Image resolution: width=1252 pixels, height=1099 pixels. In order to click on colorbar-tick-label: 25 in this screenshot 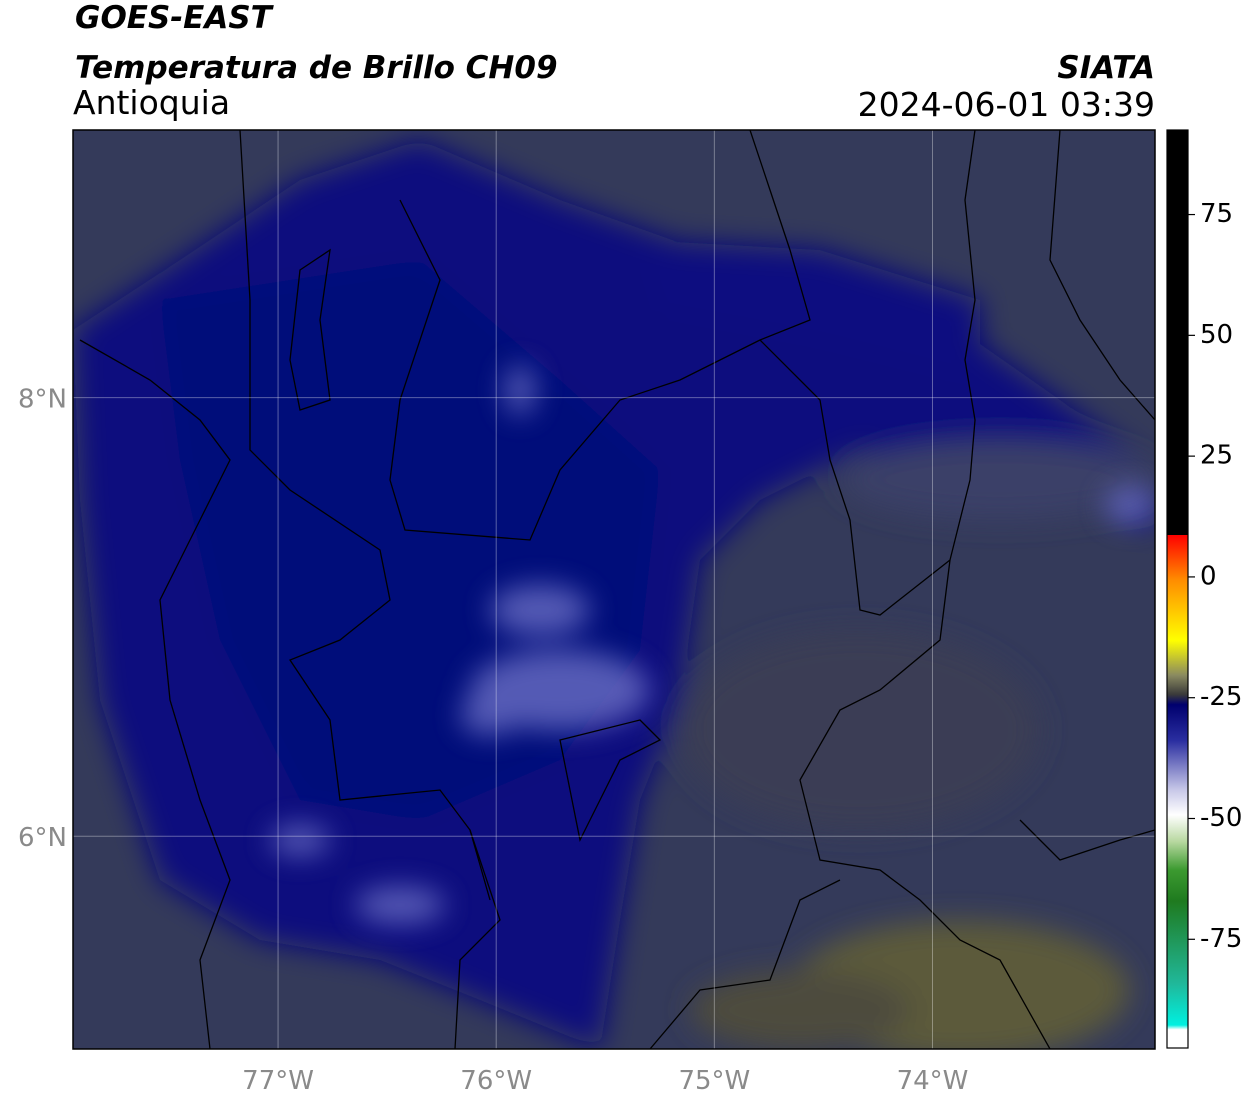, I will do `click(1216, 456)`.